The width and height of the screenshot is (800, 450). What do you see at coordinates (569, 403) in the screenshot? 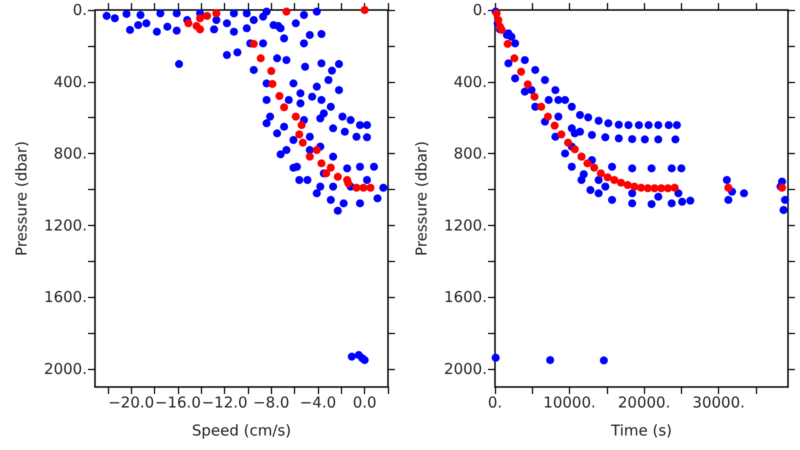
I see `x-tick-label: 10000.` at bounding box center [569, 403].